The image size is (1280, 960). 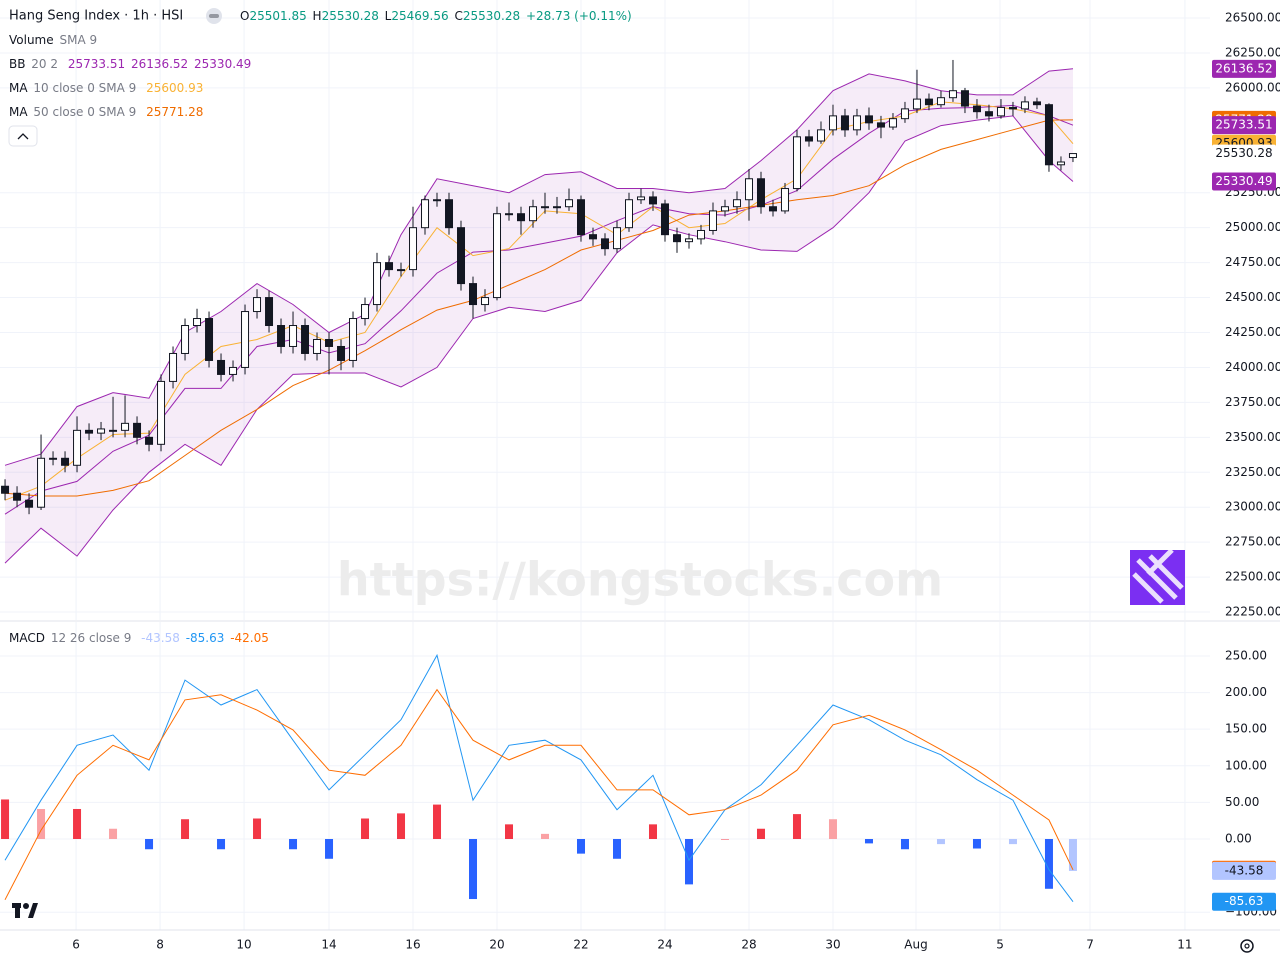 I want to click on indicator-params: 12 26 close 9, so click(x=91, y=638).